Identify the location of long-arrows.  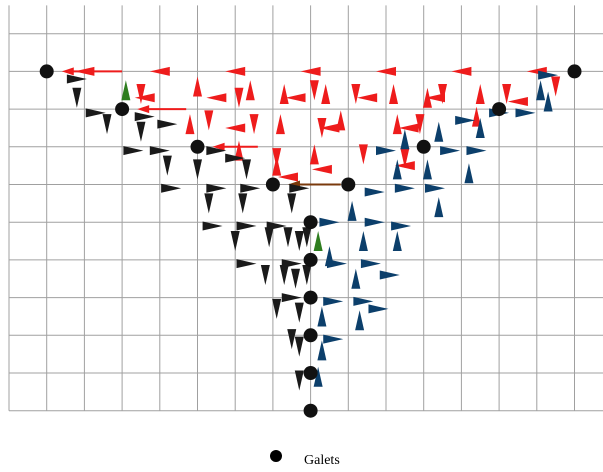
(201, 128).